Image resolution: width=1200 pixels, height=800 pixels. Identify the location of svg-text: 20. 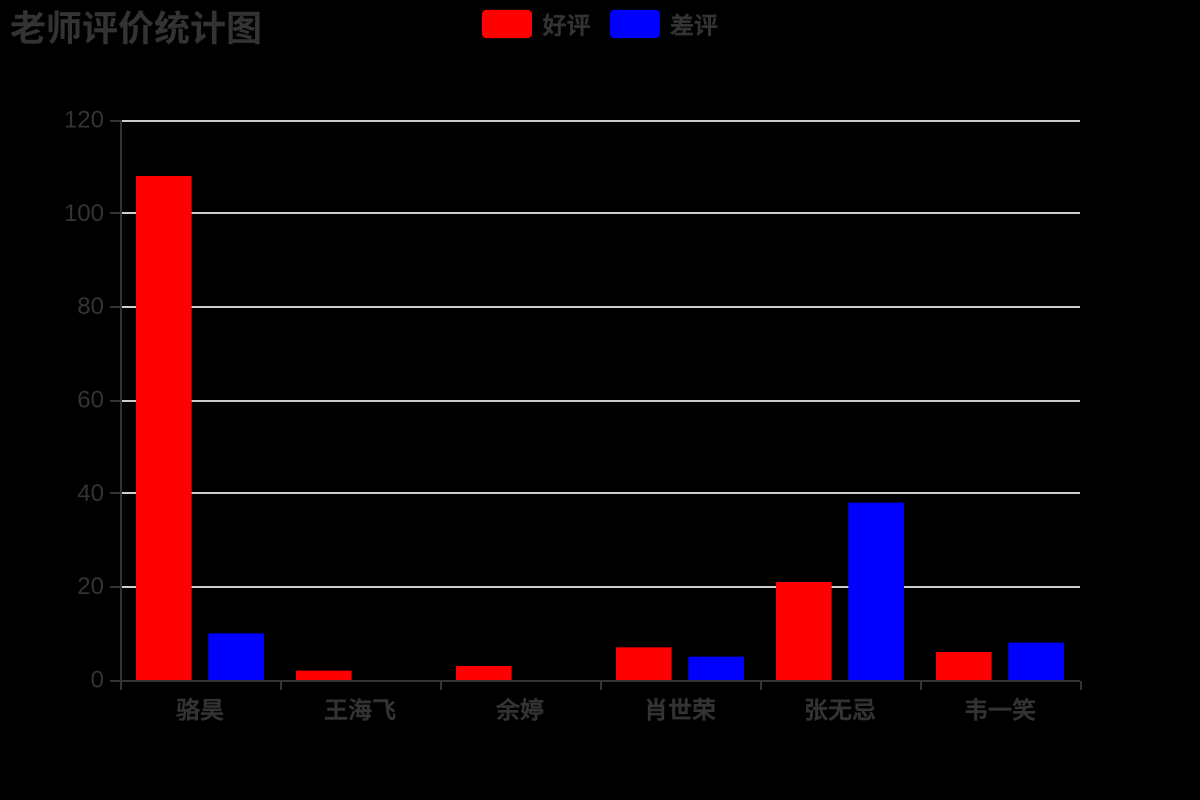
(90, 586).